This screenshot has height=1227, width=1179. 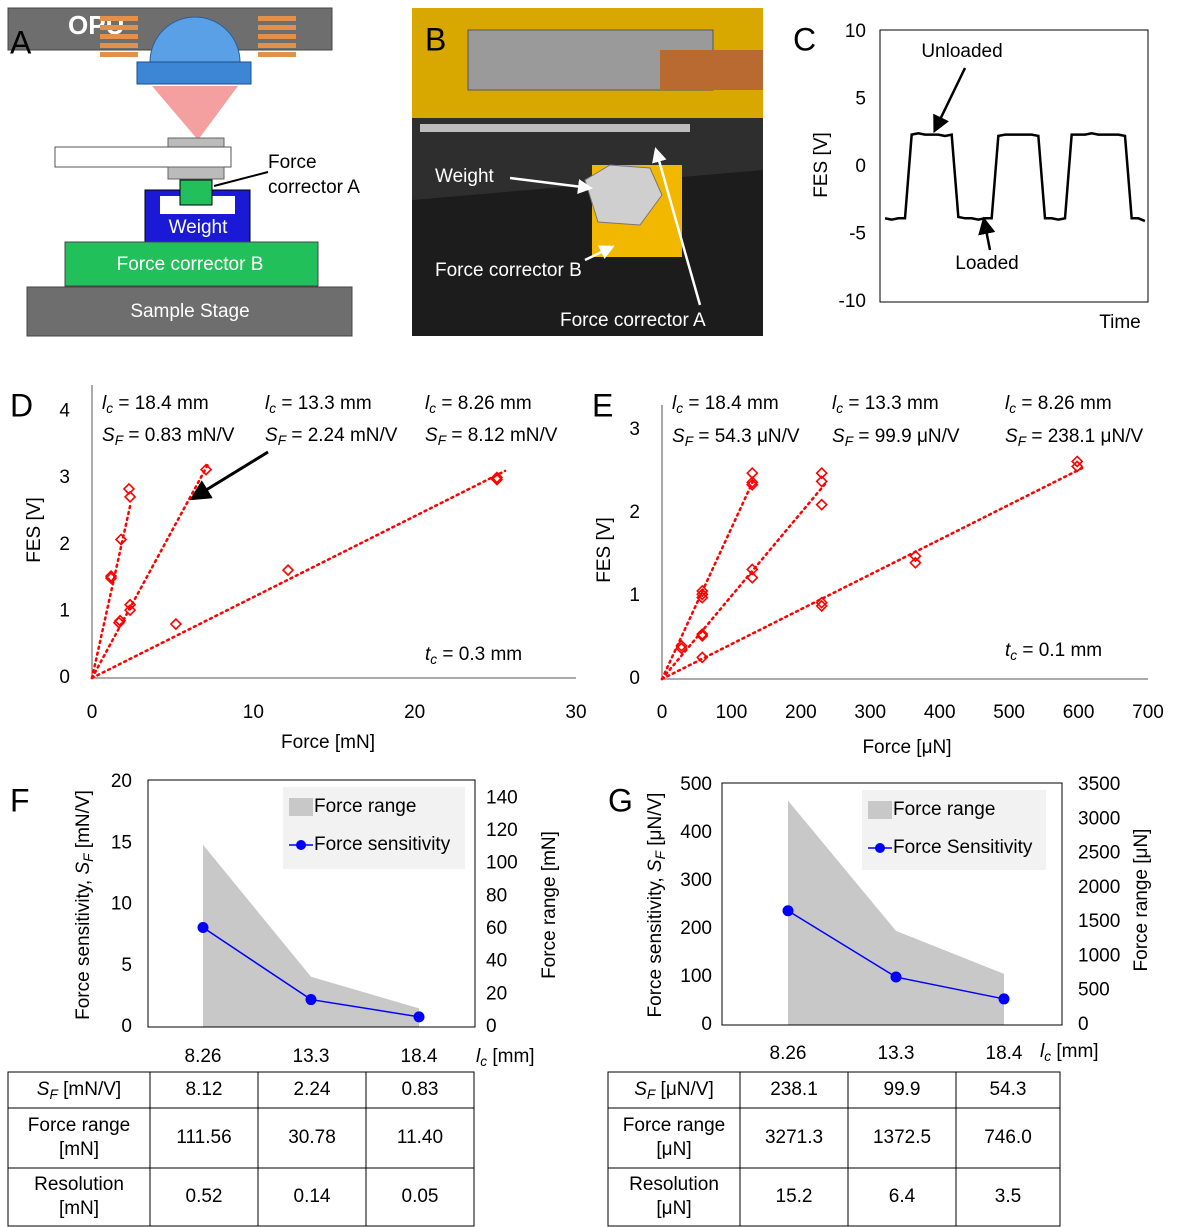 I want to click on annotation-part: t, so click(x=1008, y=650).